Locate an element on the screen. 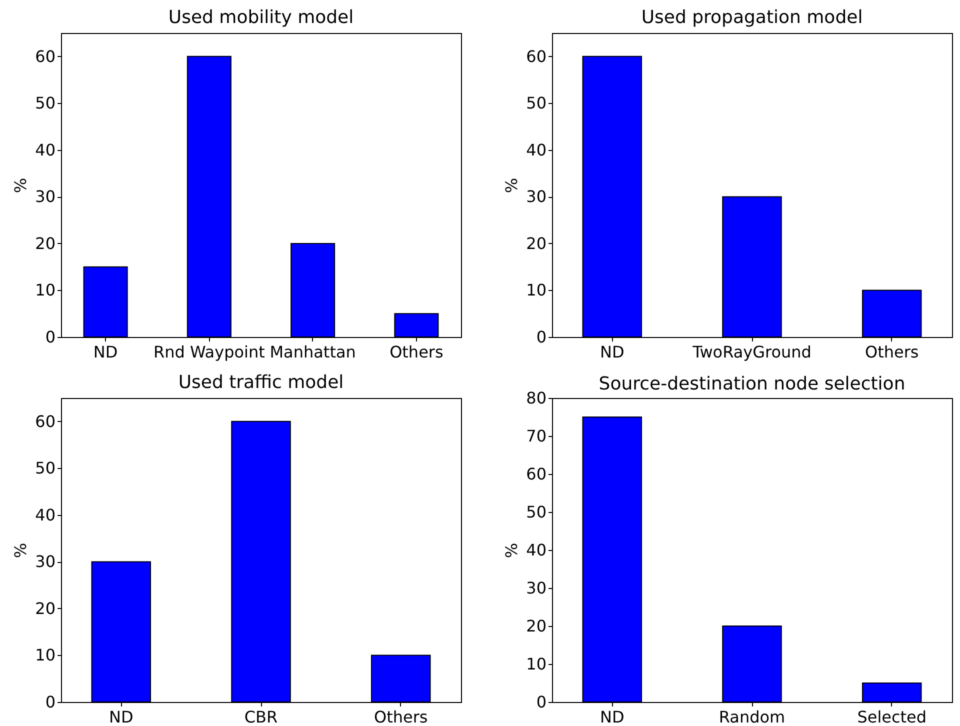  x-tick-label: Rnd Waypoint is located at coordinates (209, 352).